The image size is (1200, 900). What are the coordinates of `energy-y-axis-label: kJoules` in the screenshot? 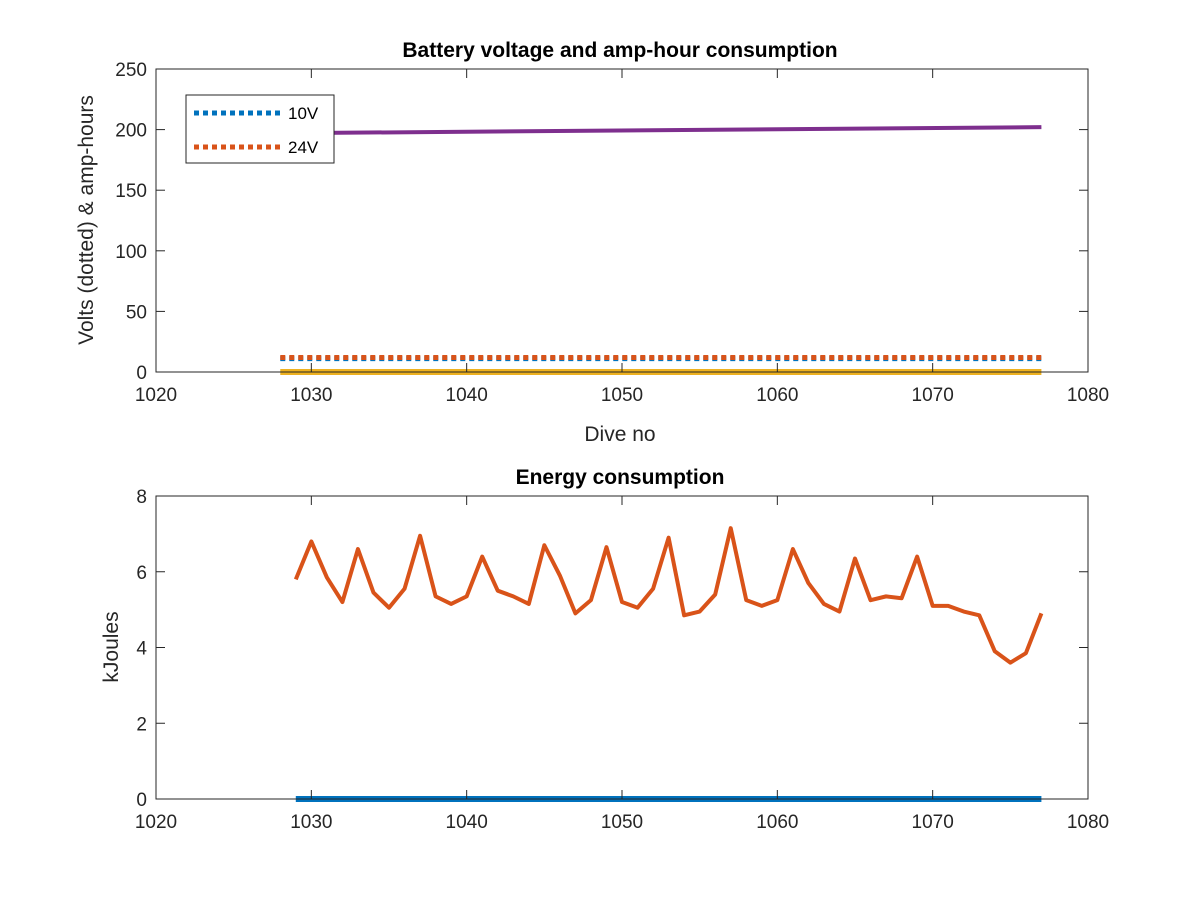 It's located at (111, 646).